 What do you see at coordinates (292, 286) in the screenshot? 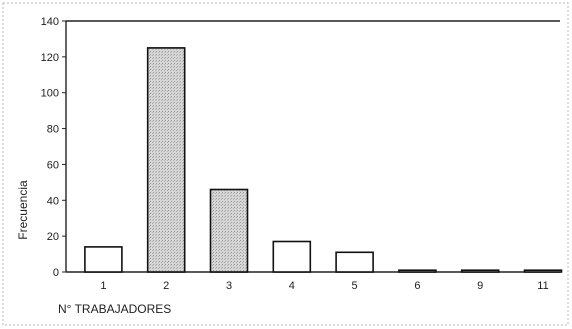
I see `x-tick-label: 4` at bounding box center [292, 286].